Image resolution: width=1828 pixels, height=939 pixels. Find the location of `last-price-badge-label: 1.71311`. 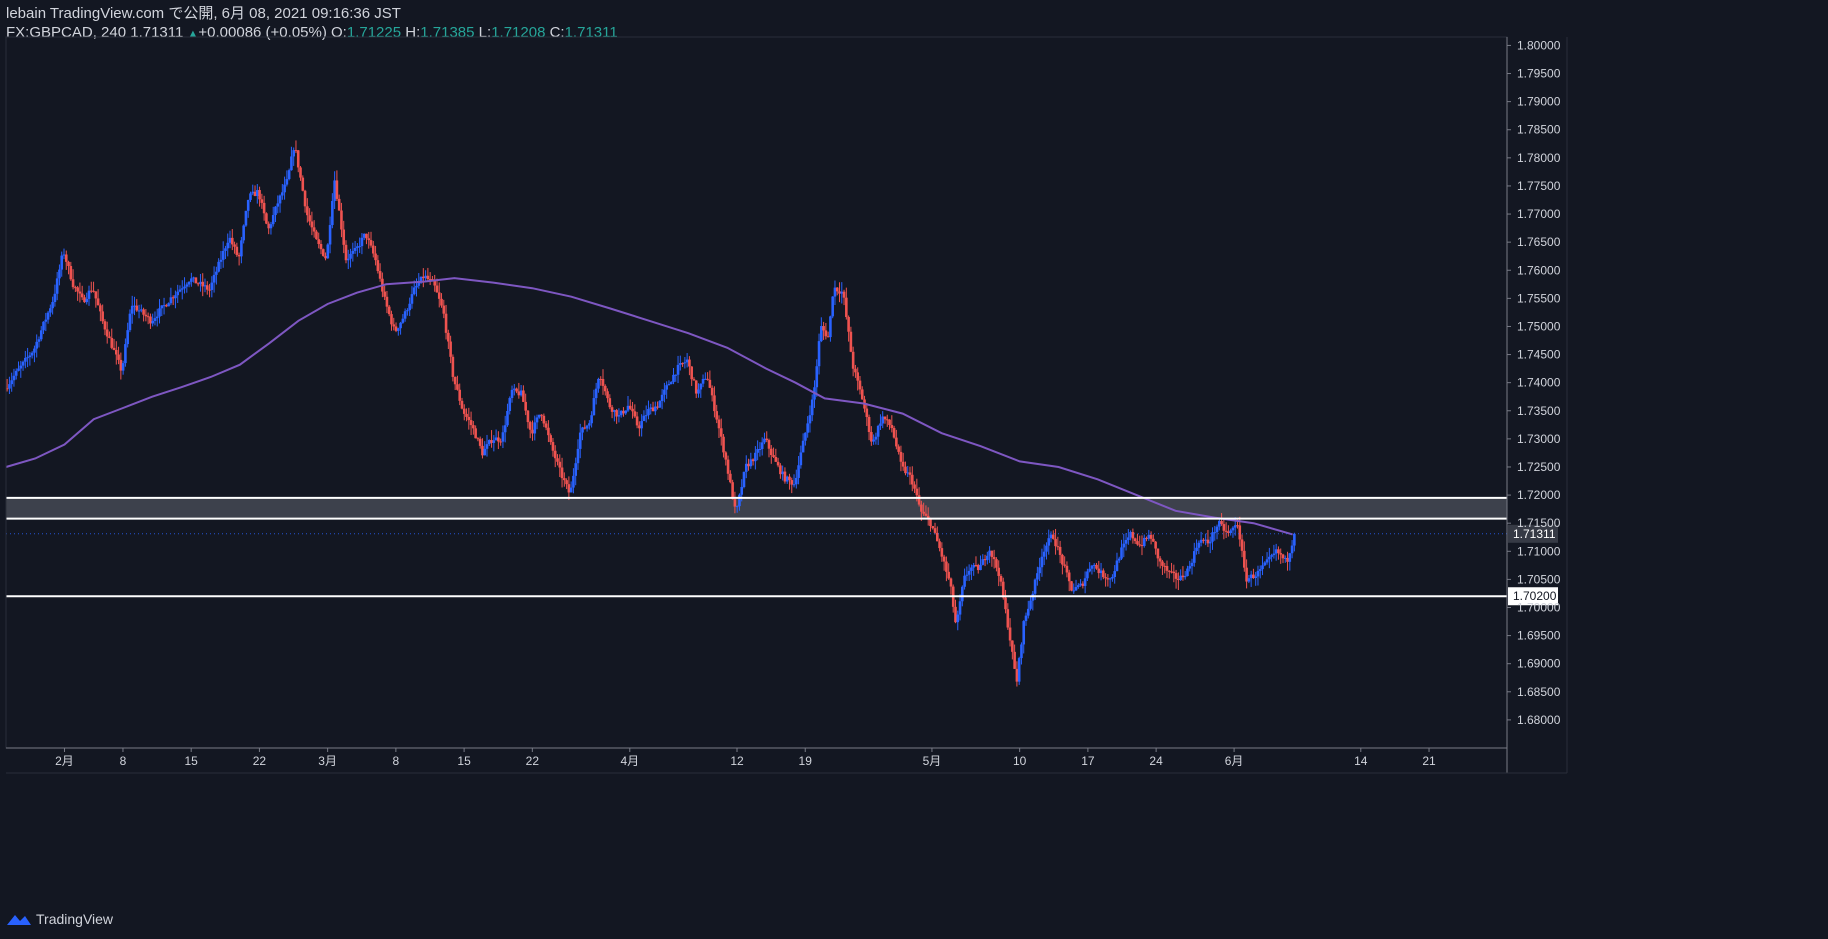

last-price-badge-label: 1.71311 is located at coordinates (1534, 534).